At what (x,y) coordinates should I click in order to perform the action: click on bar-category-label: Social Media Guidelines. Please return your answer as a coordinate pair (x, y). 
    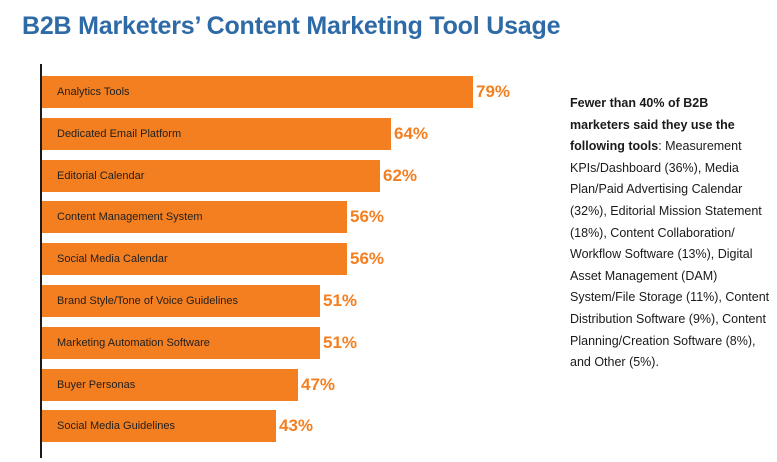
    Looking at the image, I should click on (116, 426).